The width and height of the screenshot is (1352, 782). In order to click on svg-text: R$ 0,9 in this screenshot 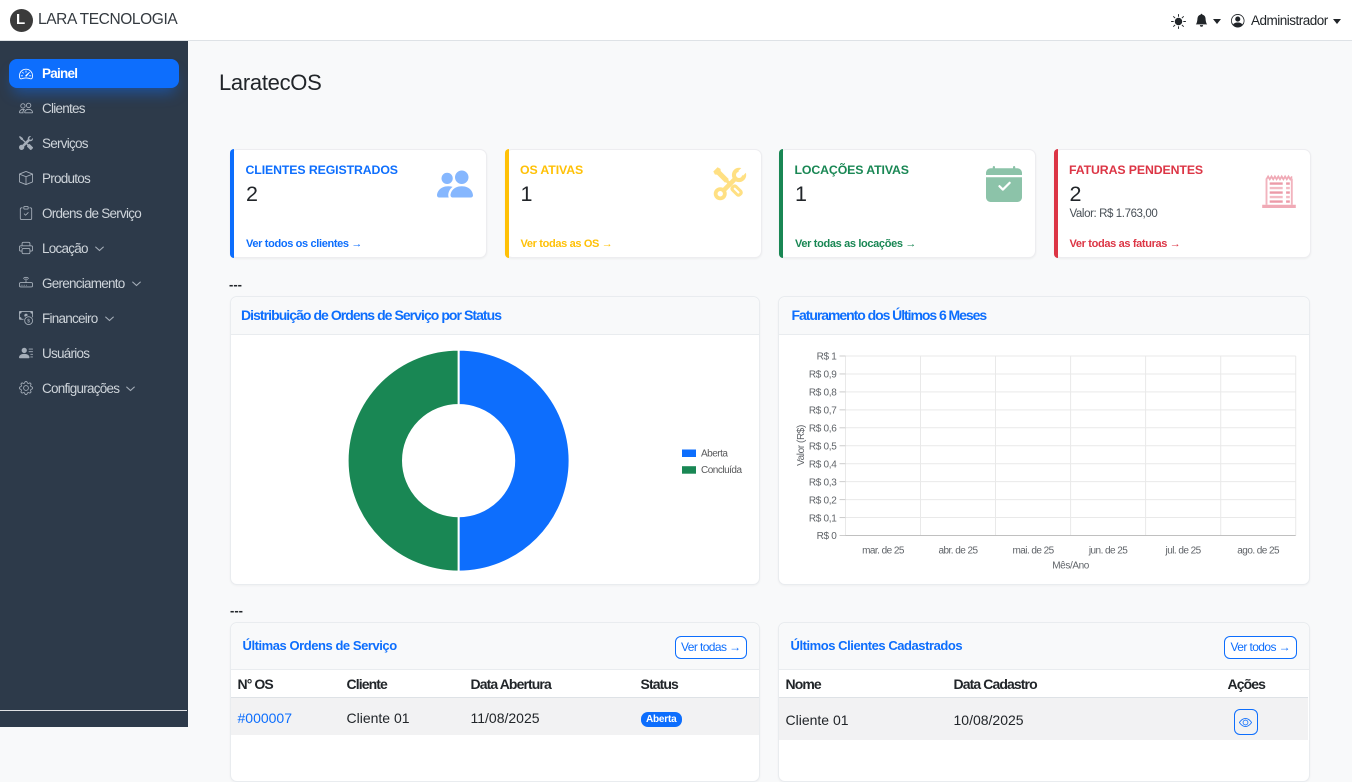, I will do `click(823, 375)`.